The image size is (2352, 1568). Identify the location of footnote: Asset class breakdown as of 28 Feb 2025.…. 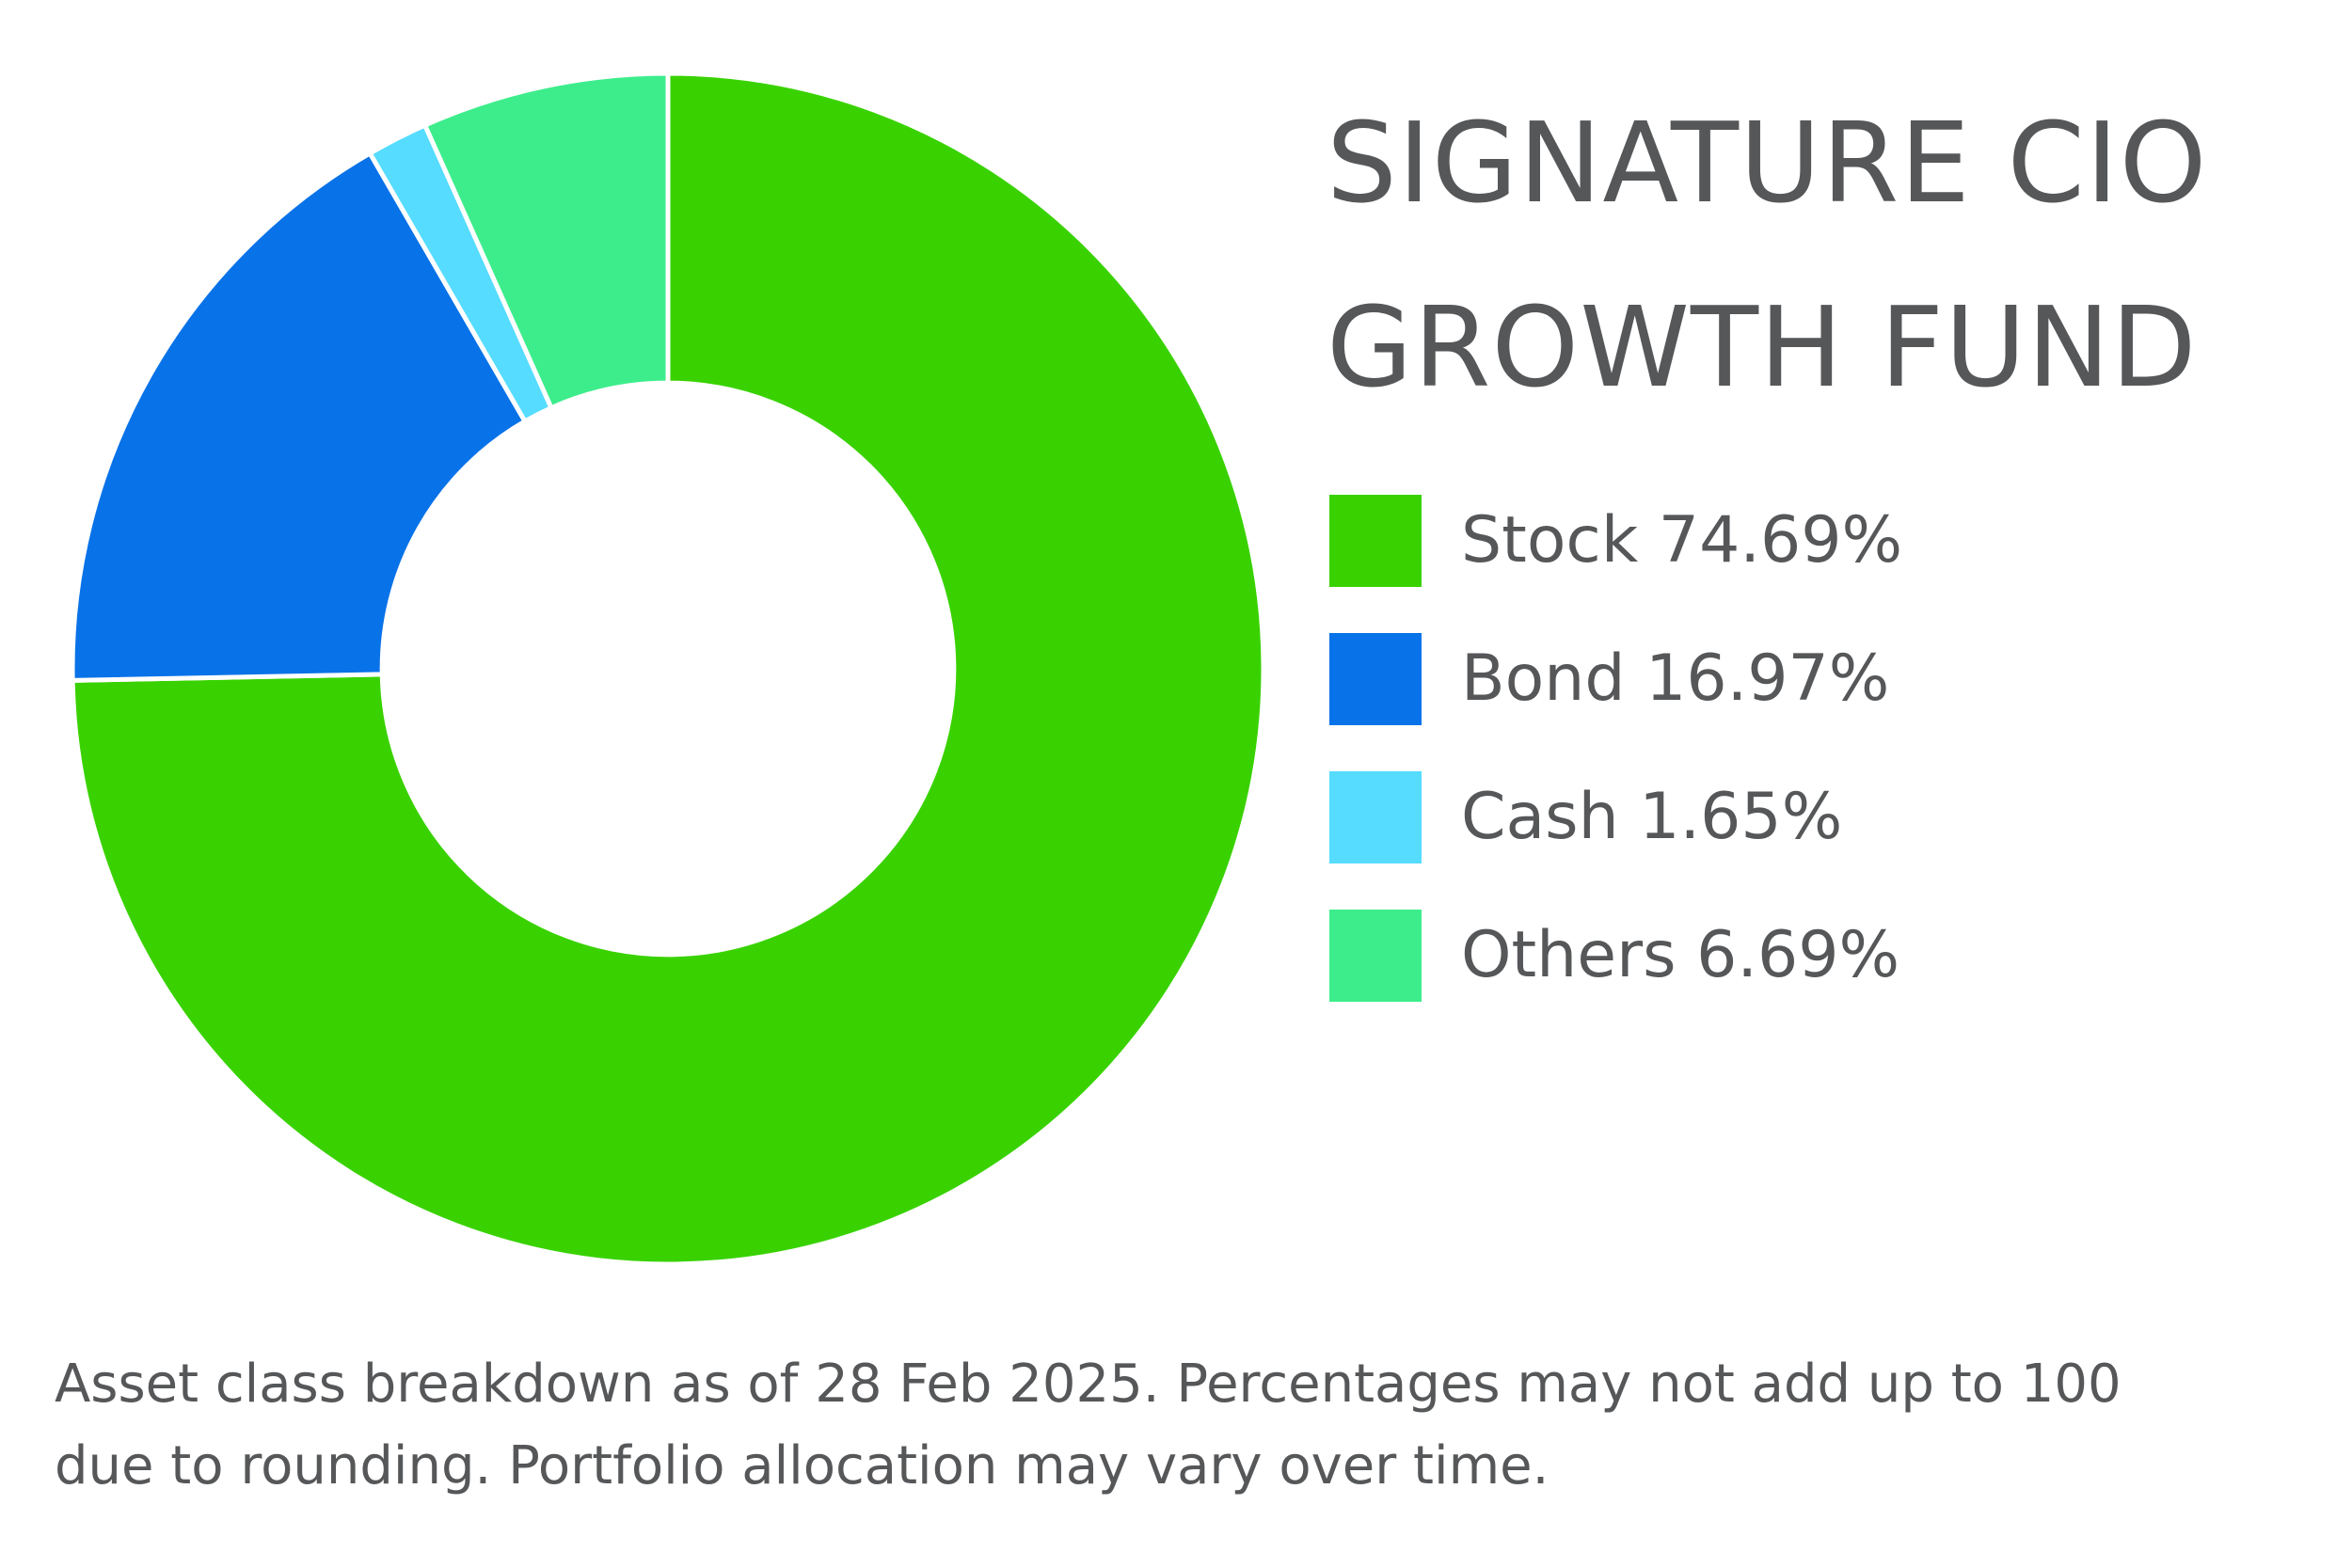
(1193, 1425).